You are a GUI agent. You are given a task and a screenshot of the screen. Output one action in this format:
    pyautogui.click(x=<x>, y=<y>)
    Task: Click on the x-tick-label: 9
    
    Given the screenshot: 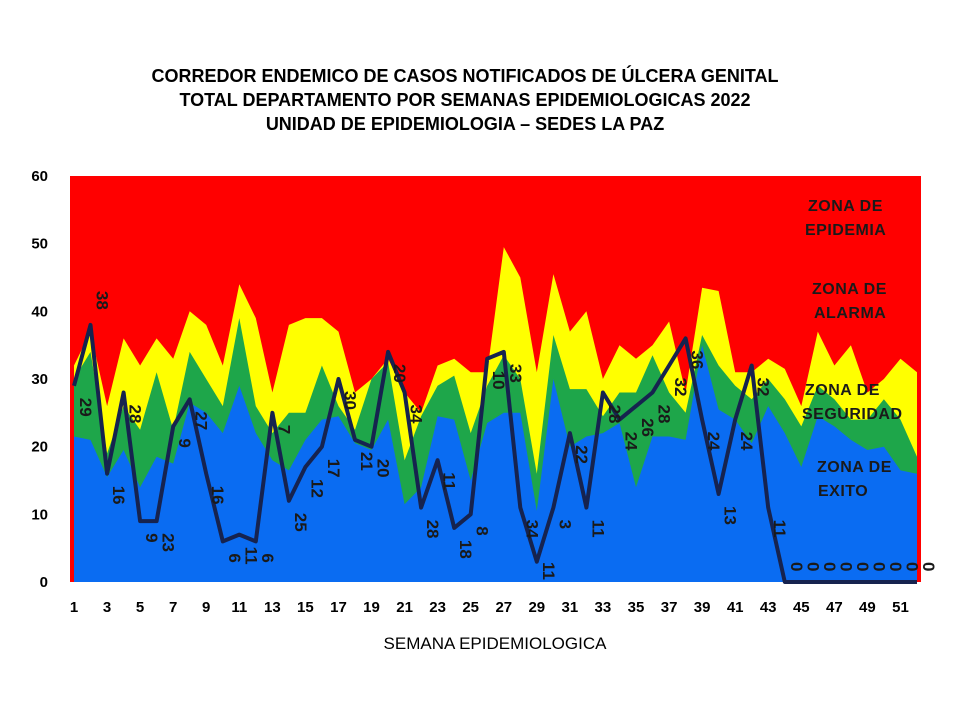 What is the action you would take?
    pyautogui.click(x=206, y=607)
    